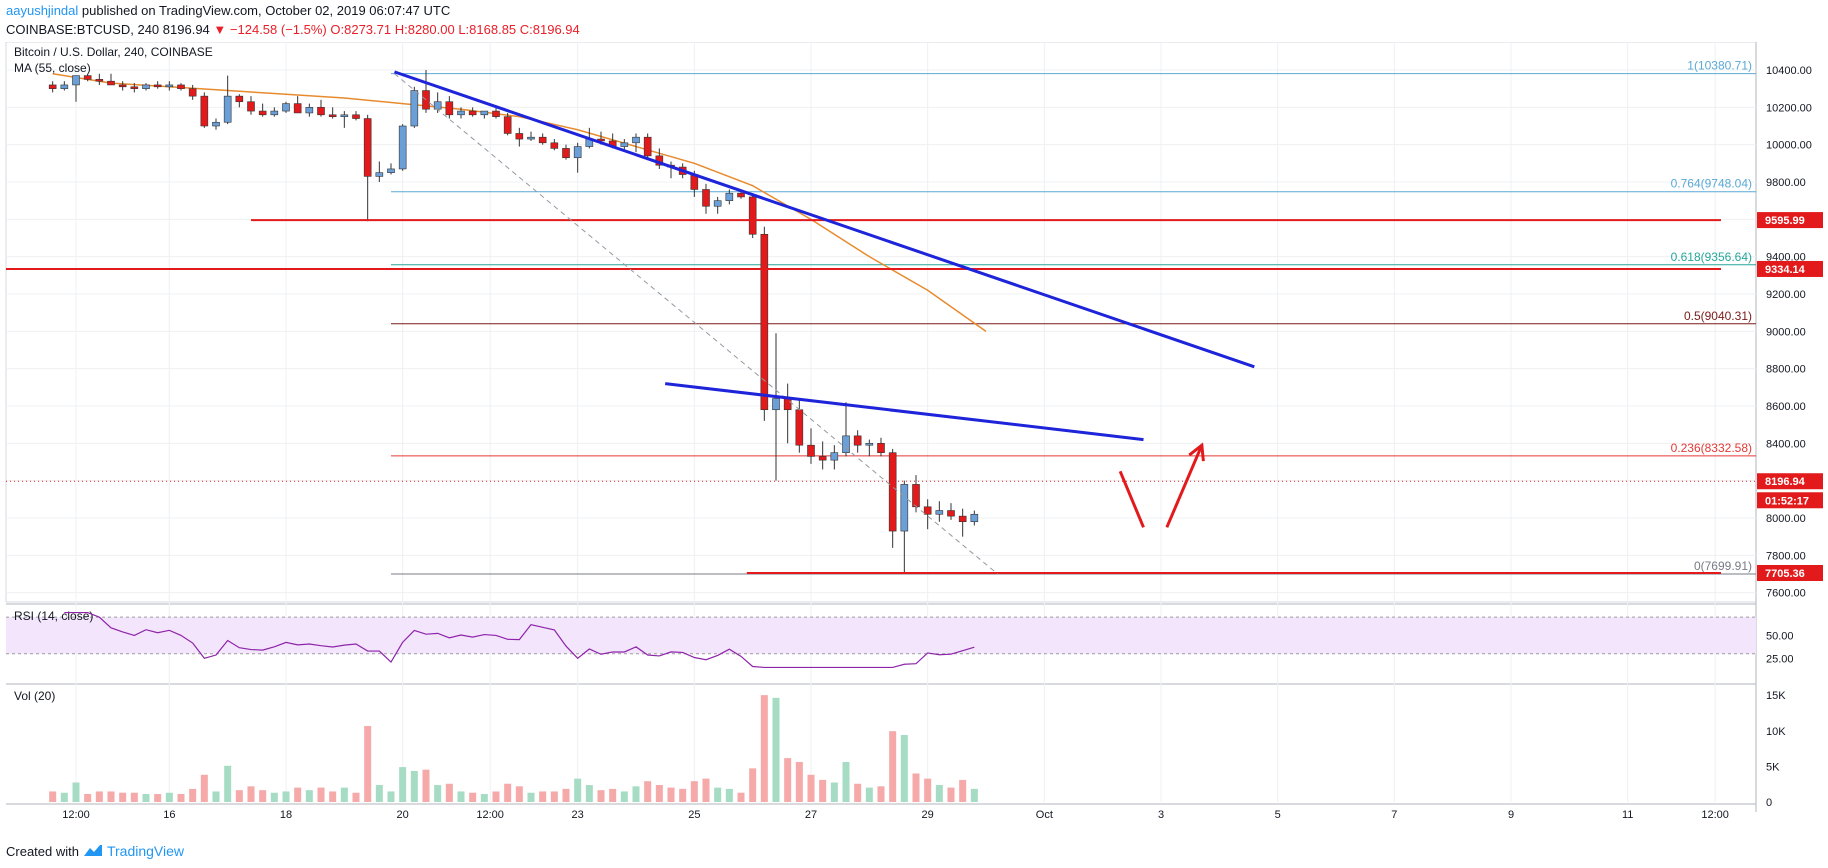 The image size is (1828, 868). Describe the element at coordinates (1789, 146) in the screenshot. I see `y-tick-label: 10000.00` at that location.